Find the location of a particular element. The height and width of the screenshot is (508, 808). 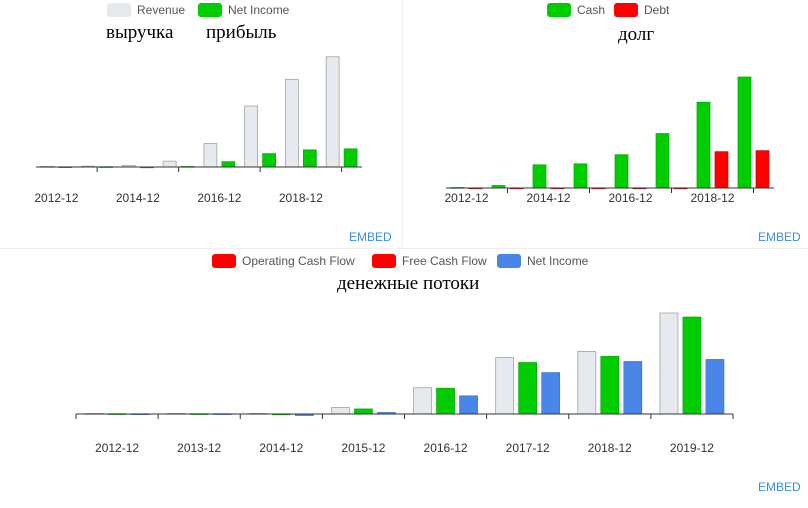

x-tick-label: 2017-12 is located at coordinates (528, 448).